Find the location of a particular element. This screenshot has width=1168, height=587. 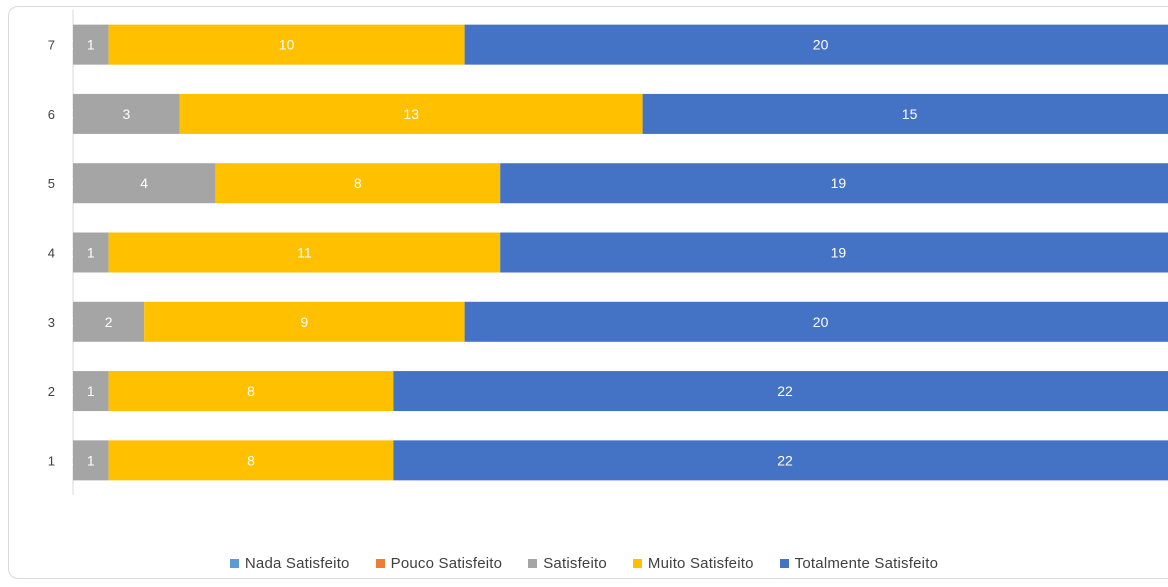

category-tick-label: 4 is located at coordinates (51, 253).